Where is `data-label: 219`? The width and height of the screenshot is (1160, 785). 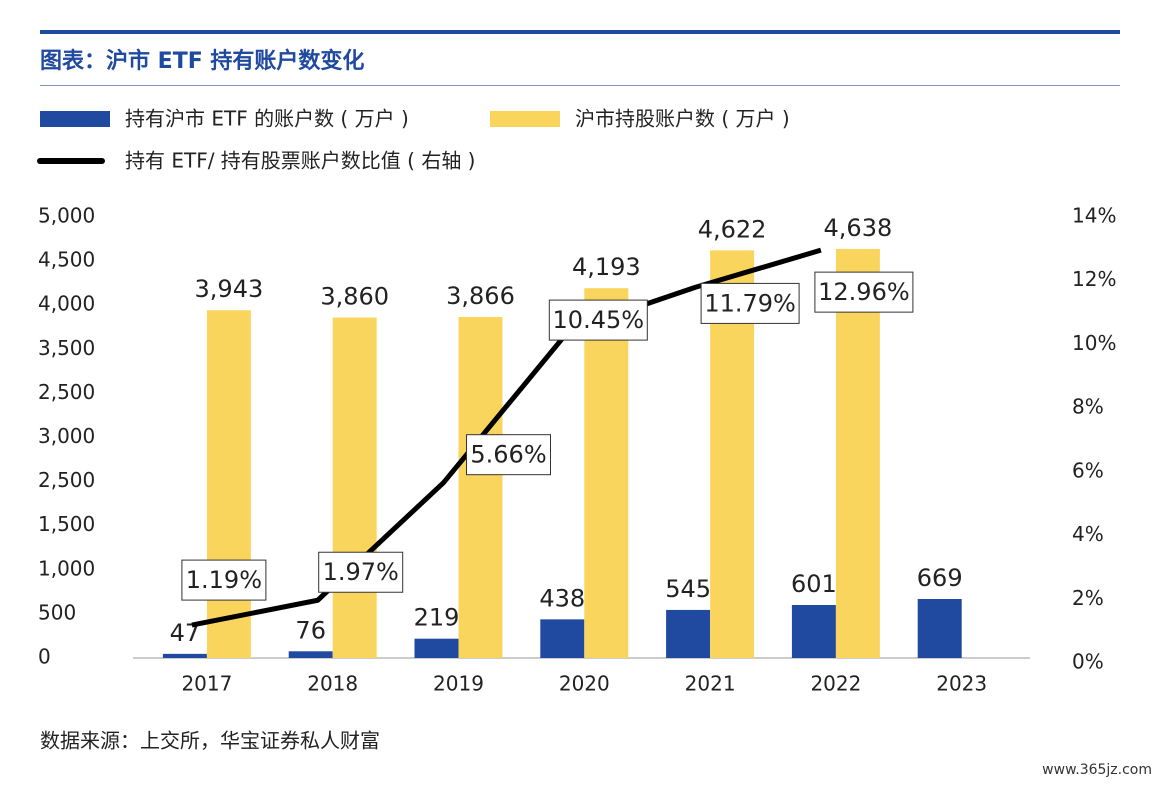
data-label: 219 is located at coordinates (437, 618).